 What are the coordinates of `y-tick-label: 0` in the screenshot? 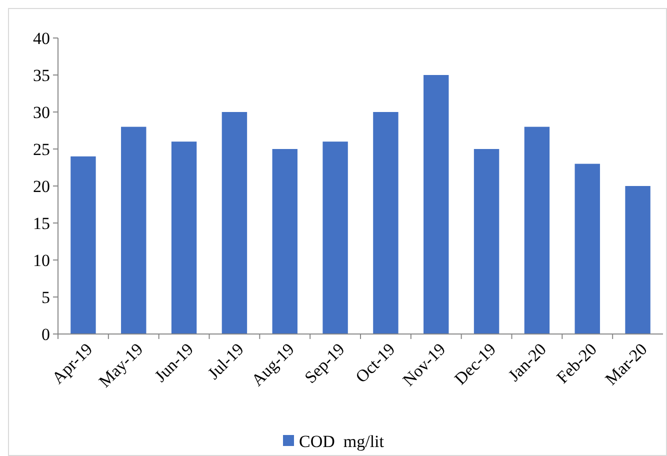 It's located at (46, 334).